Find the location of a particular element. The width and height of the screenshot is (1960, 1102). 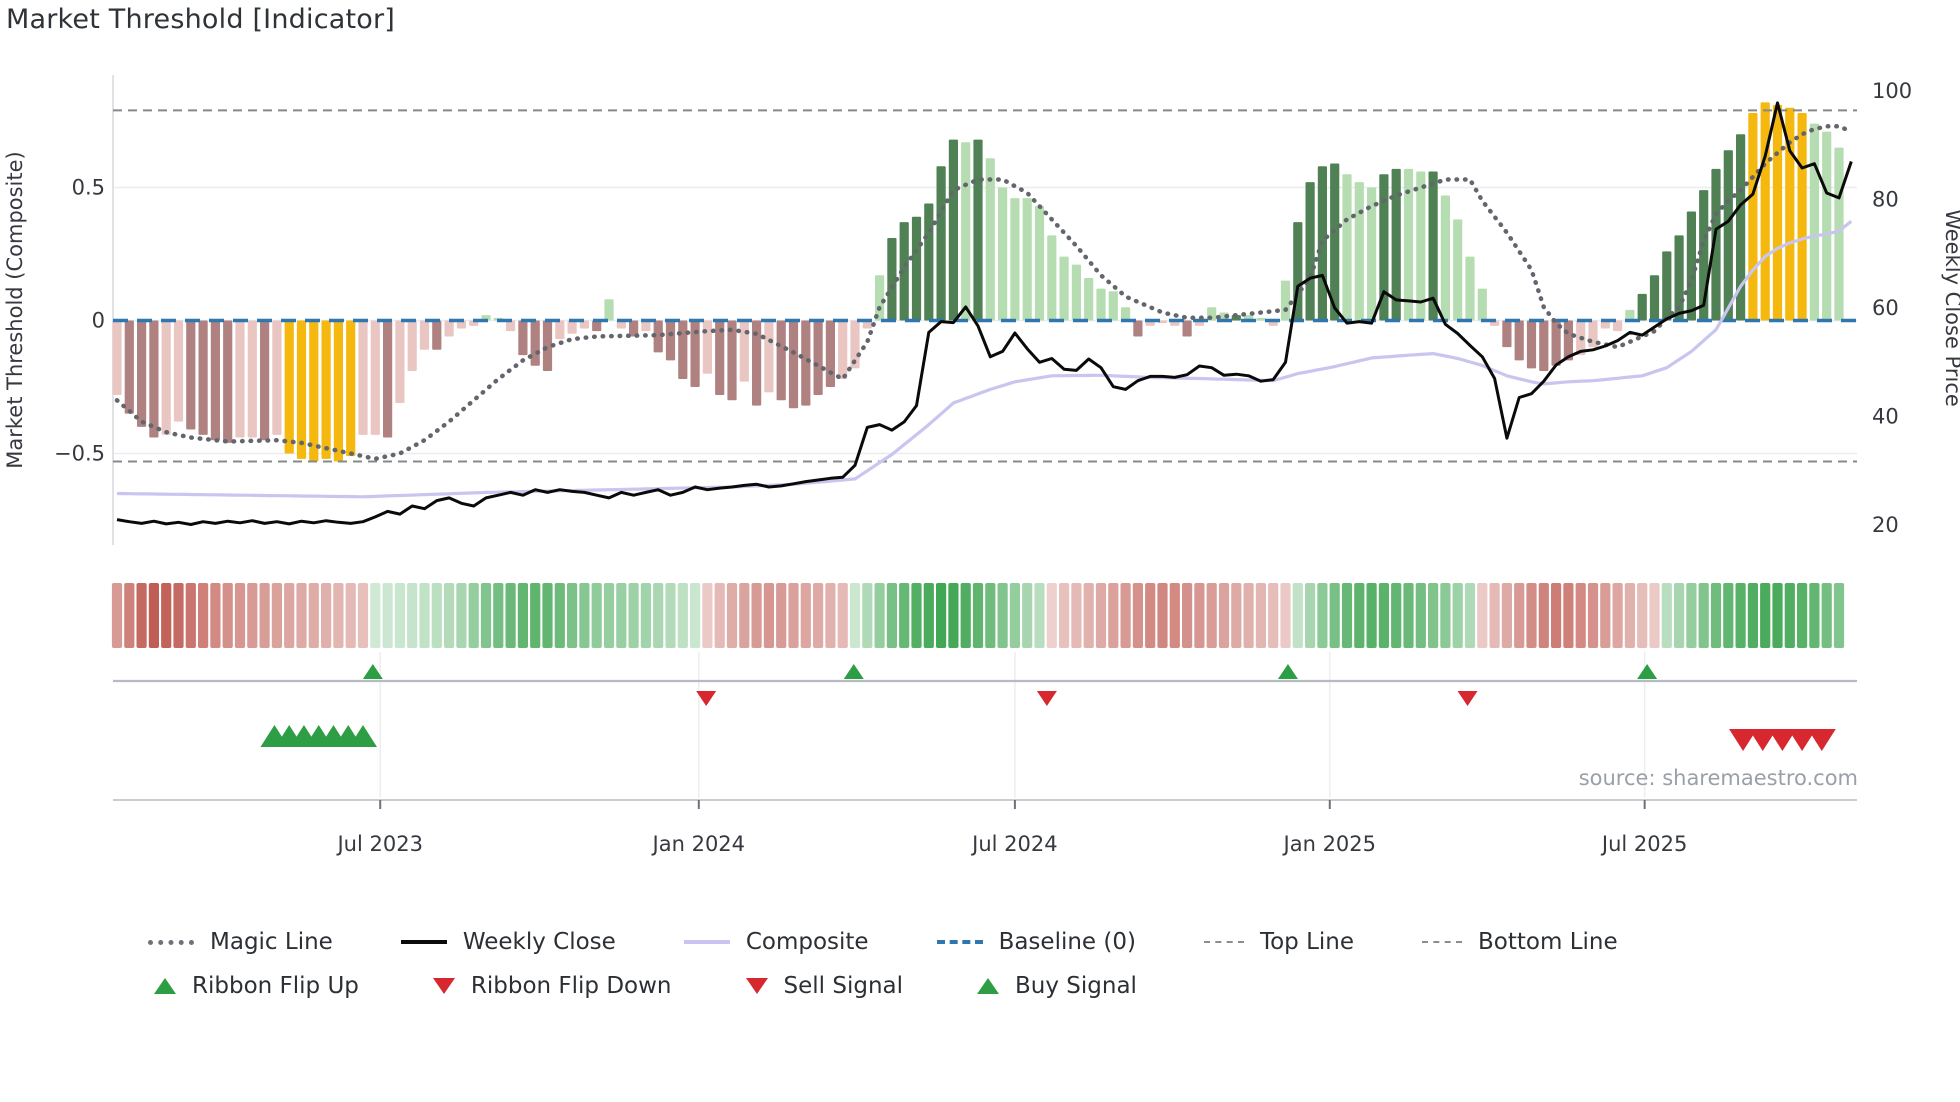

legend-item-ribbon-flip-down: Ribbon Flip Down is located at coordinates (549, 986).